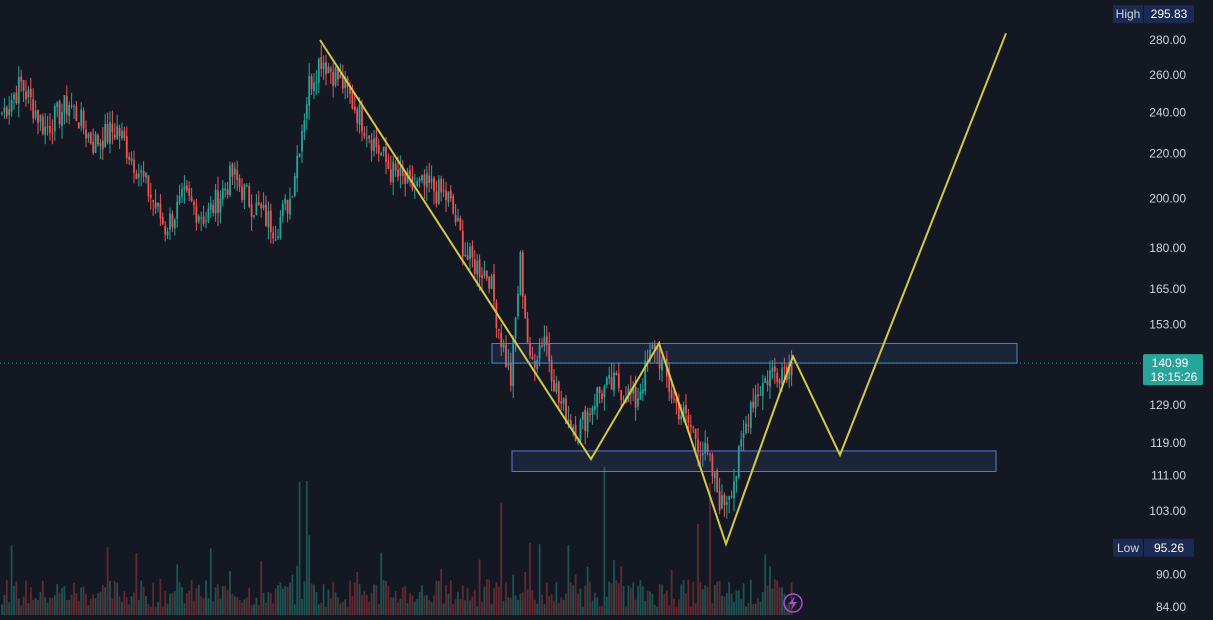  I want to click on lightning-icon, so click(793, 603).